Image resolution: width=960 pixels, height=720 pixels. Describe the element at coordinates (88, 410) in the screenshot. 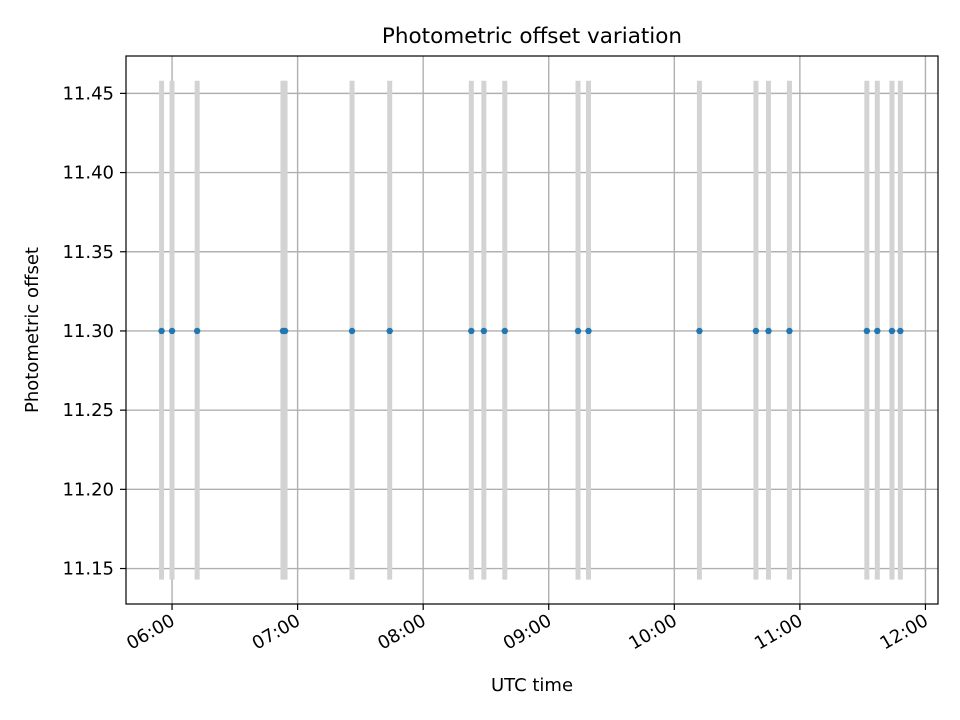

I see `y-tick-label: 11.25` at that location.